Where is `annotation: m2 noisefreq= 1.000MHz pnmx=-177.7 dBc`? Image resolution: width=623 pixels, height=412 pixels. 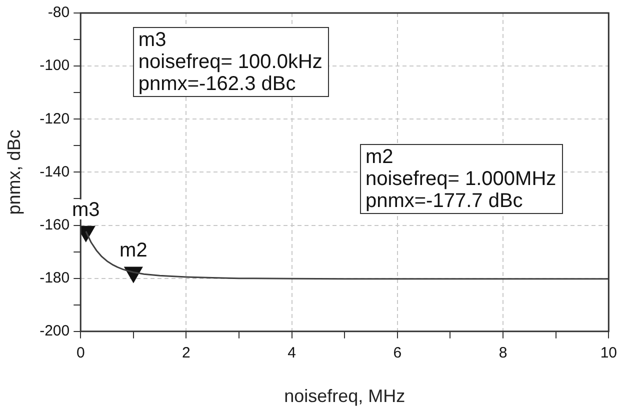
annotation: m2 noisefreq= 1.000MHz pnmx=-177.7 dBc is located at coordinates (462, 179).